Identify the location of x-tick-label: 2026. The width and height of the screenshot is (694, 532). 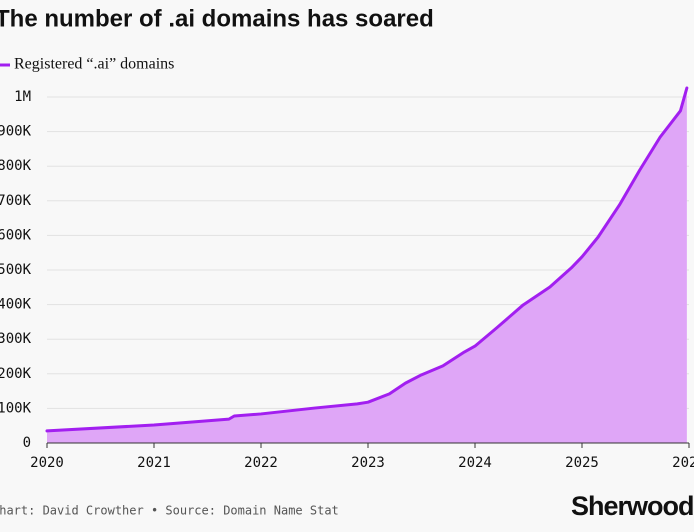
(683, 463).